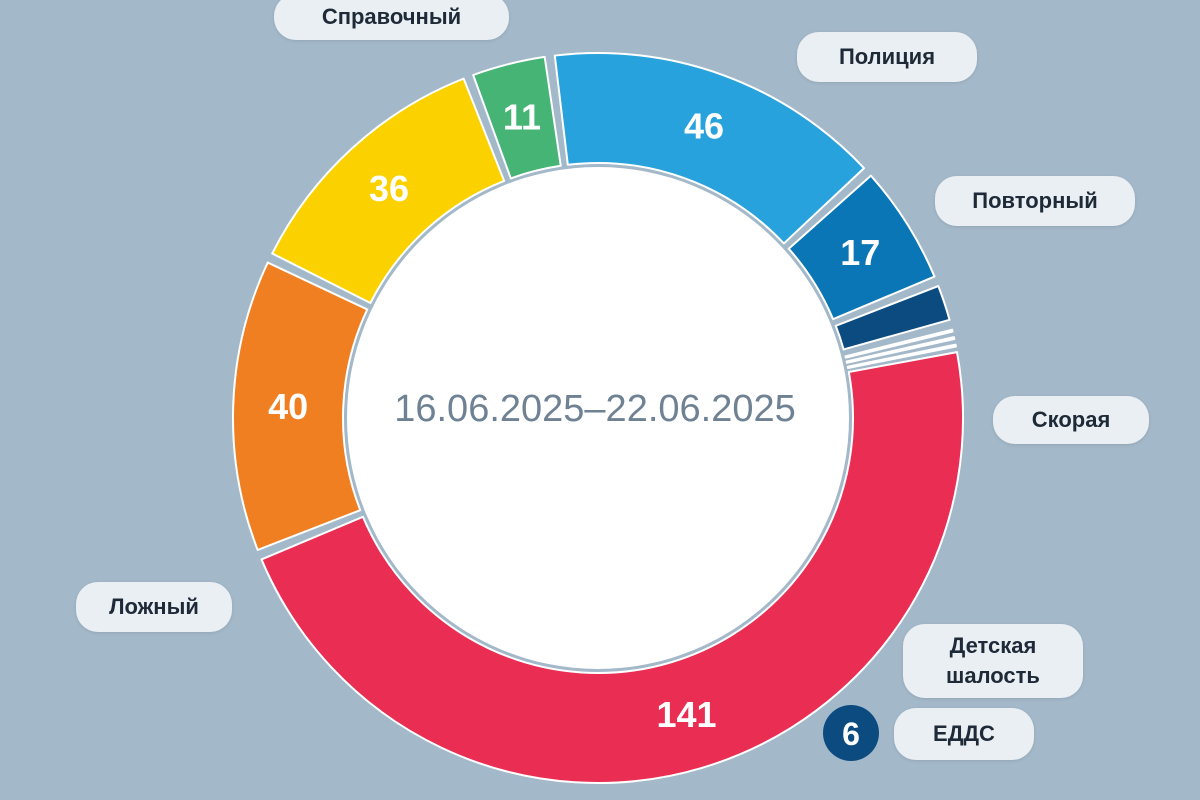 The width and height of the screenshot is (1200, 800). What do you see at coordinates (1035, 201) in the screenshot?
I see `legend-povtorny: Повторный` at bounding box center [1035, 201].